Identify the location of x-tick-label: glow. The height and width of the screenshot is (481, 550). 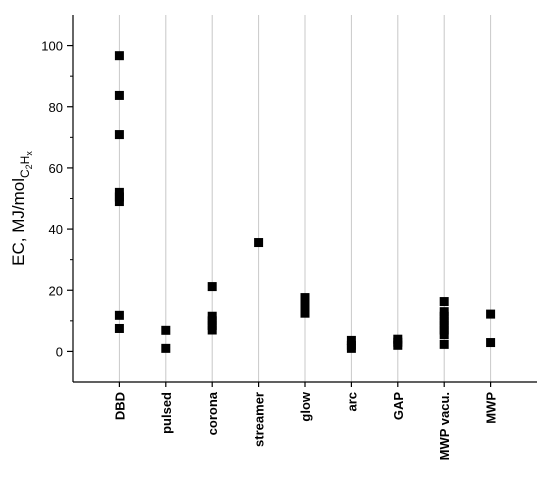
(305, 406).